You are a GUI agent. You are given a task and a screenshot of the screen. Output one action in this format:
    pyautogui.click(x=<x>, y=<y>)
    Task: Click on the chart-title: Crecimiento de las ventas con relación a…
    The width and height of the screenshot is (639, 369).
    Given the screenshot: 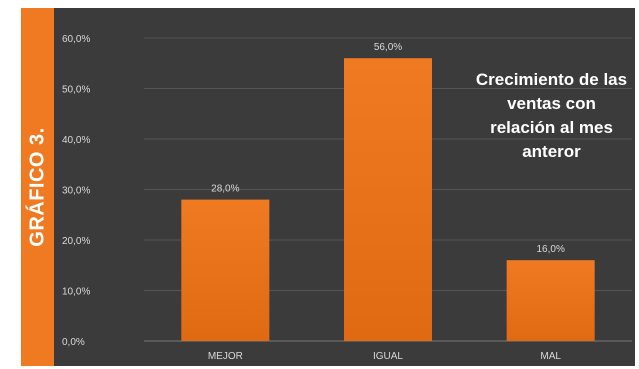 What is the action you would take?
    pyautogui.click(x=551, y=115)
    